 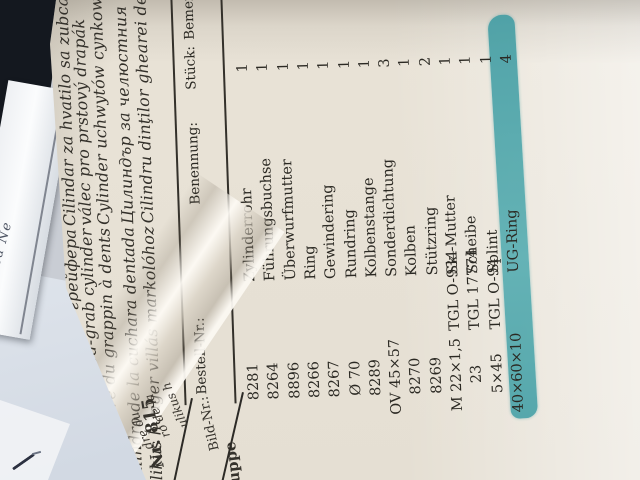 What do you see at coordinates (477, 374) in the screenshot?
I see `cell-bestell-nr: 23` at bounding box center [477, 374].